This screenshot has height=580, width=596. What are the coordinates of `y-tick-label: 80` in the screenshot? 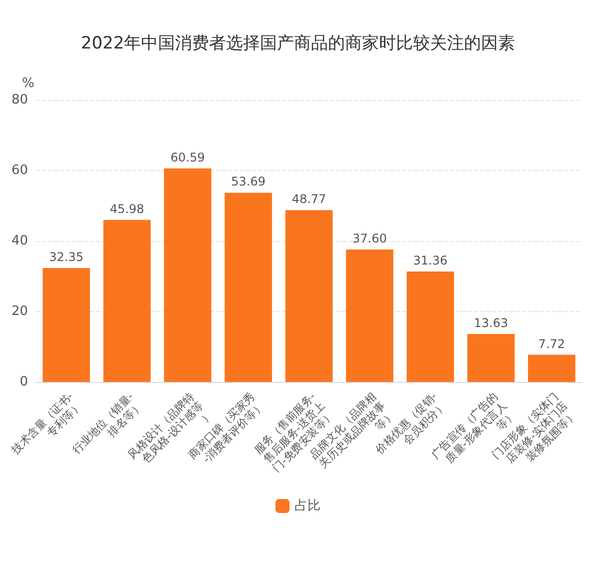 It's located at (19, 100).